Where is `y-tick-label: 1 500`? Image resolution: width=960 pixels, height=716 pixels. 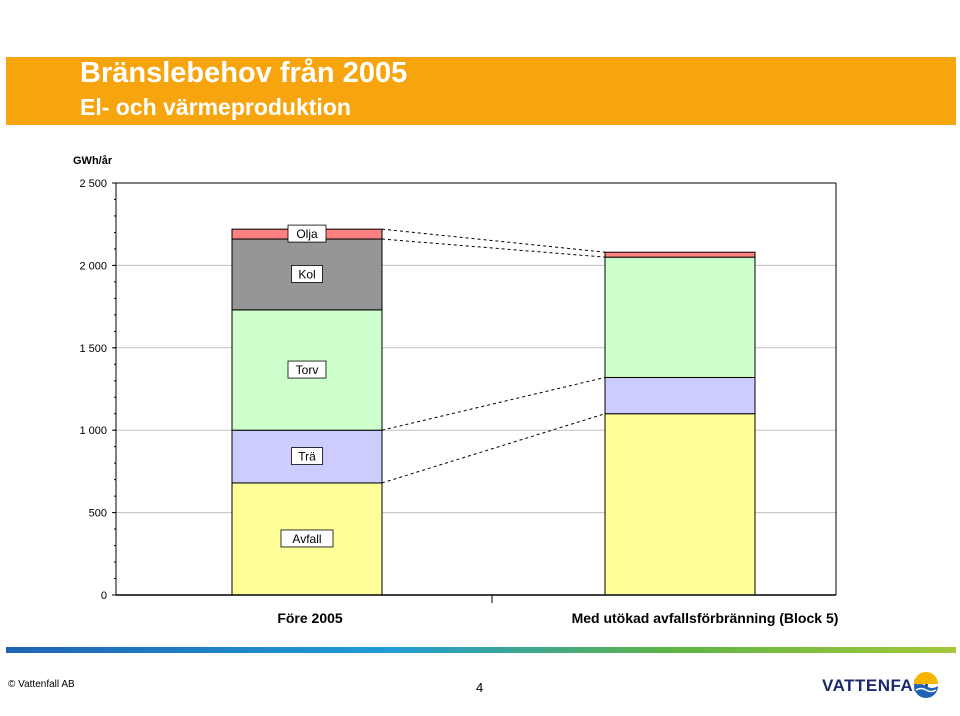
y-tick-label: 1 500 is located at coordinates (93, 349).